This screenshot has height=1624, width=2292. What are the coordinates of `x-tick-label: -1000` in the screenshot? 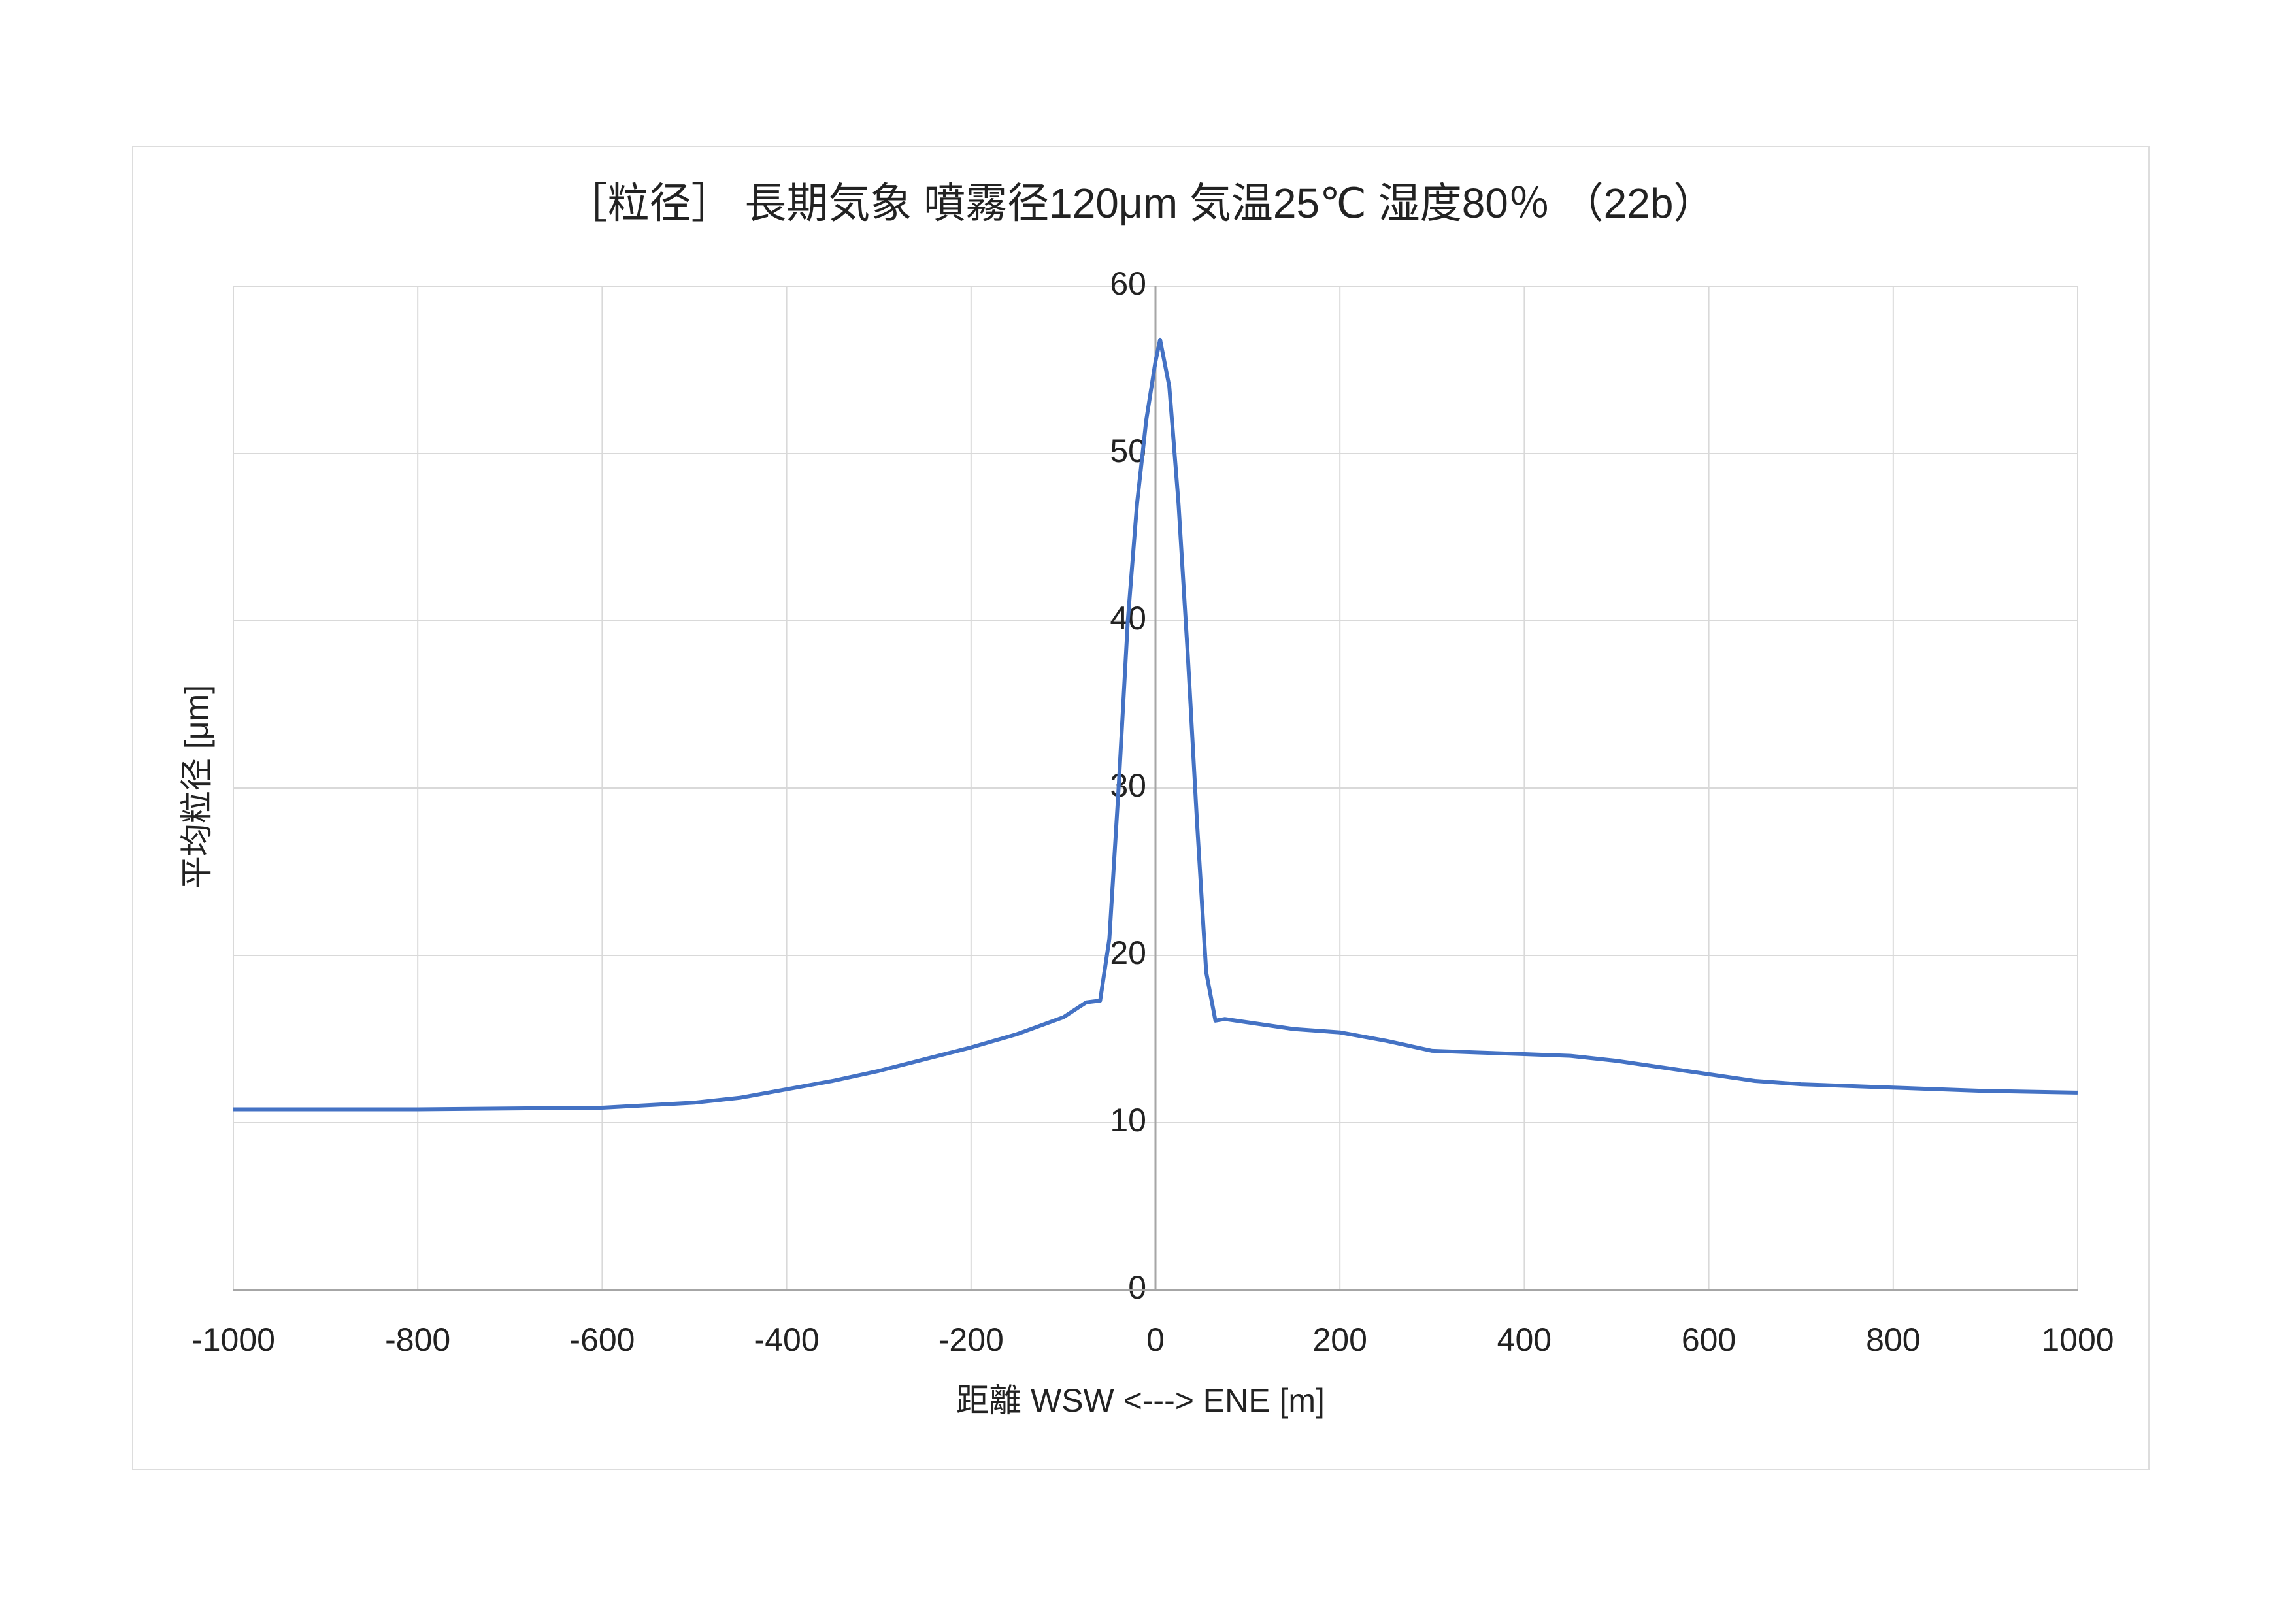 It's located at (233, 1339).